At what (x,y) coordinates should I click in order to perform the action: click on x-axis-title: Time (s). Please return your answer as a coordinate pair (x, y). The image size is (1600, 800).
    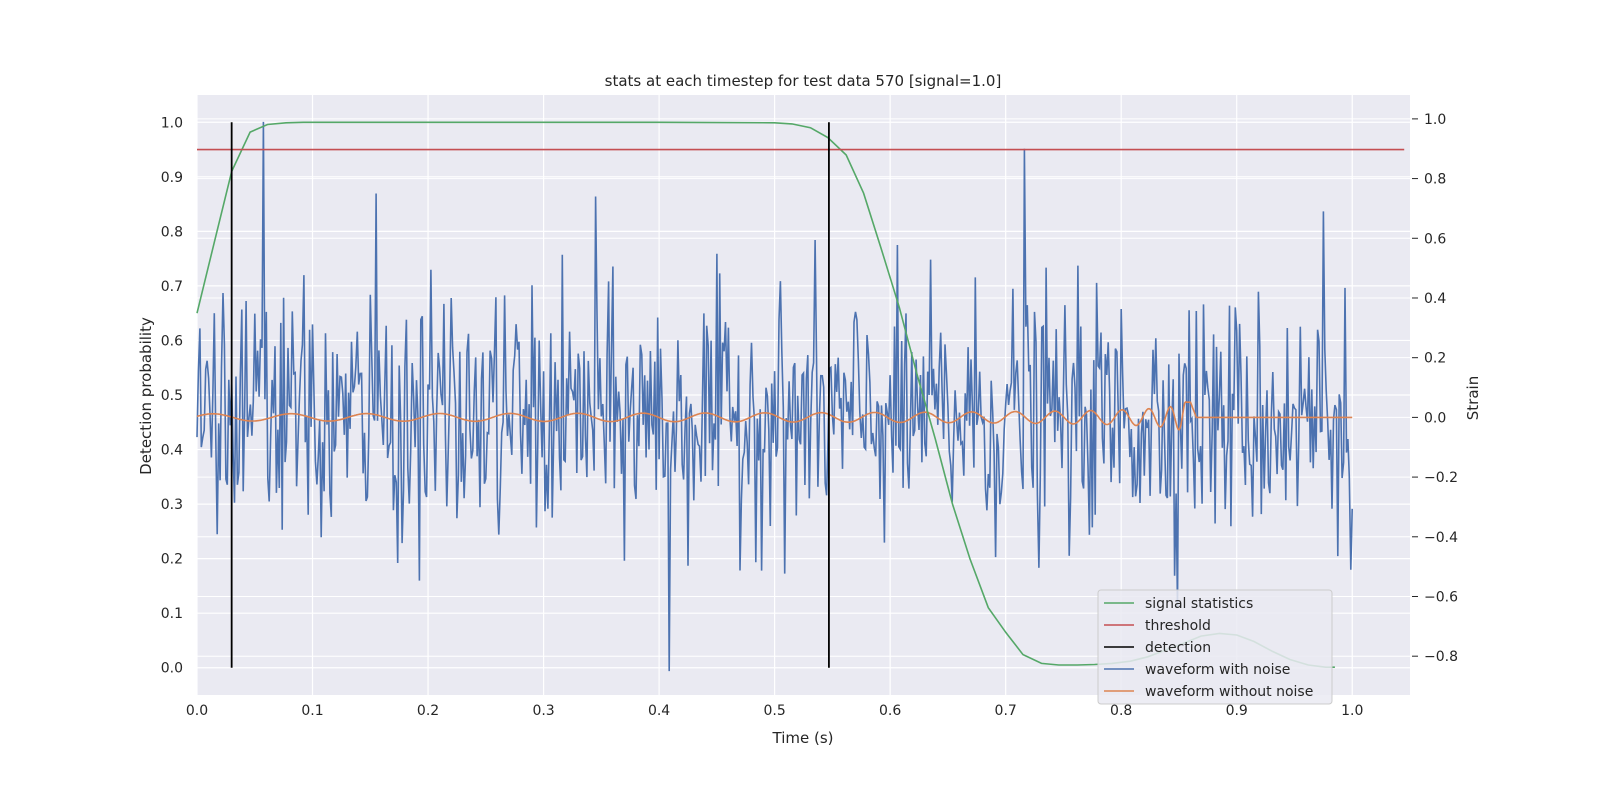
    Looking at the image, I should click on (803, 738).